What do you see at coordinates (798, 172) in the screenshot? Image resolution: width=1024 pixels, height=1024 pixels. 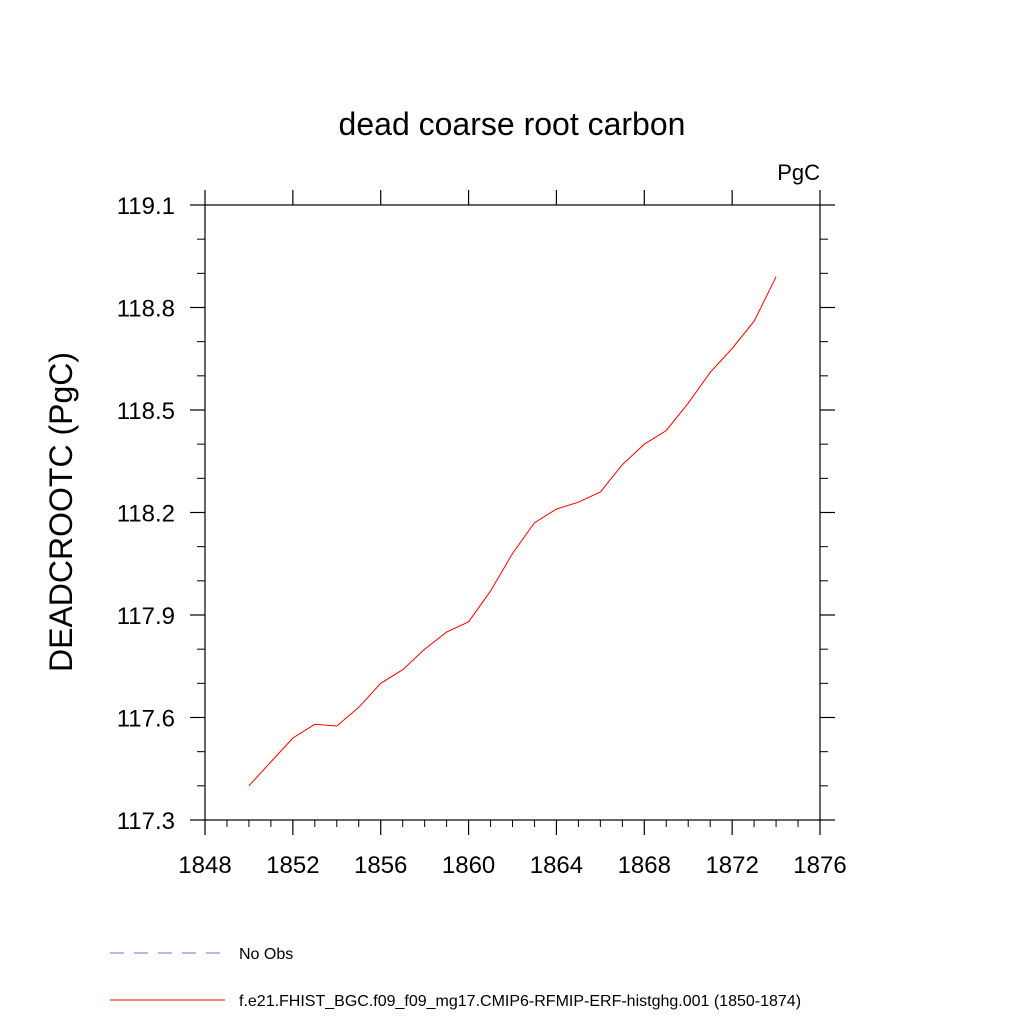 I see `units-label: PgC` at bounding box center [798, 172].